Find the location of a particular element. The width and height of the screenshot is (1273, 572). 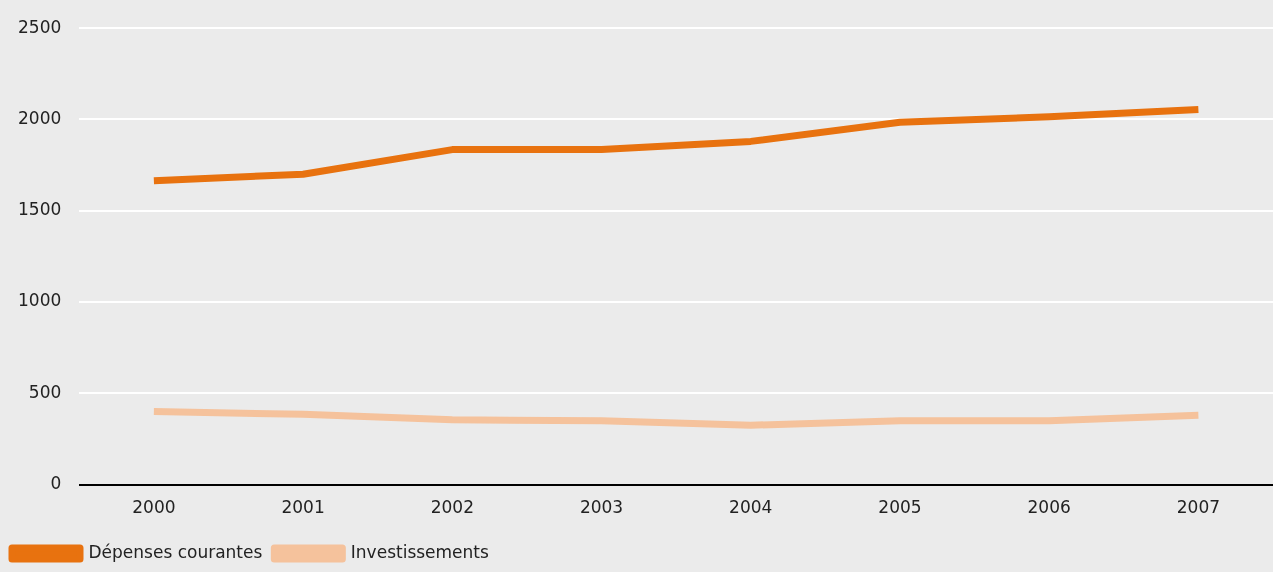

x-tick-label: 2006 is located at coordinates (1049, 507).